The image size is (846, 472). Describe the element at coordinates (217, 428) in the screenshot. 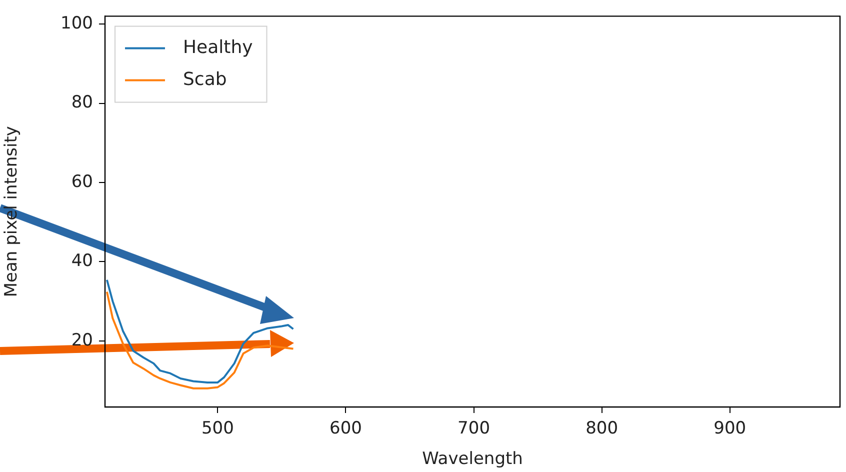

I see `x-tick-label: 500` at that location.